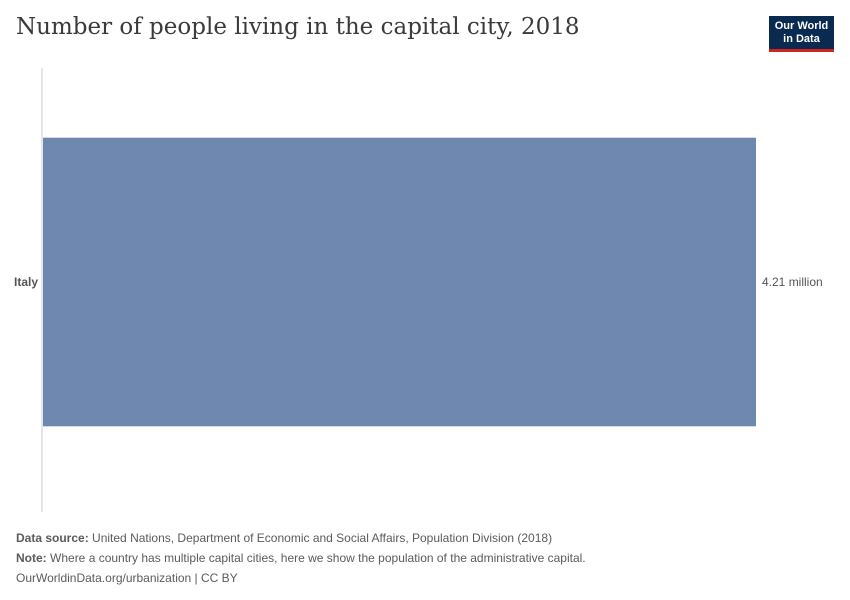  I want to click on source-url: OurWorldinData.org/urbanization | CC BY, so click(127, 578).